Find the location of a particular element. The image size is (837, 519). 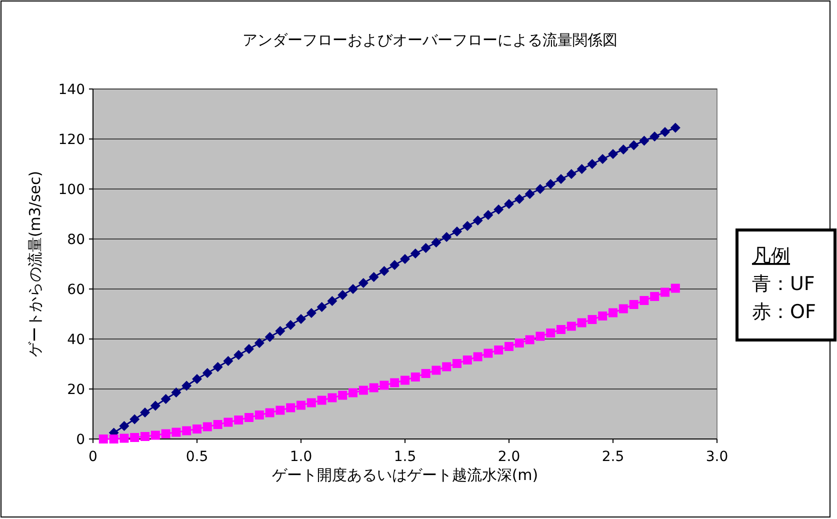

chart-title: アンダーフローおよびオーバーフローによる流量関係図 is located at coordinates (430, 40).